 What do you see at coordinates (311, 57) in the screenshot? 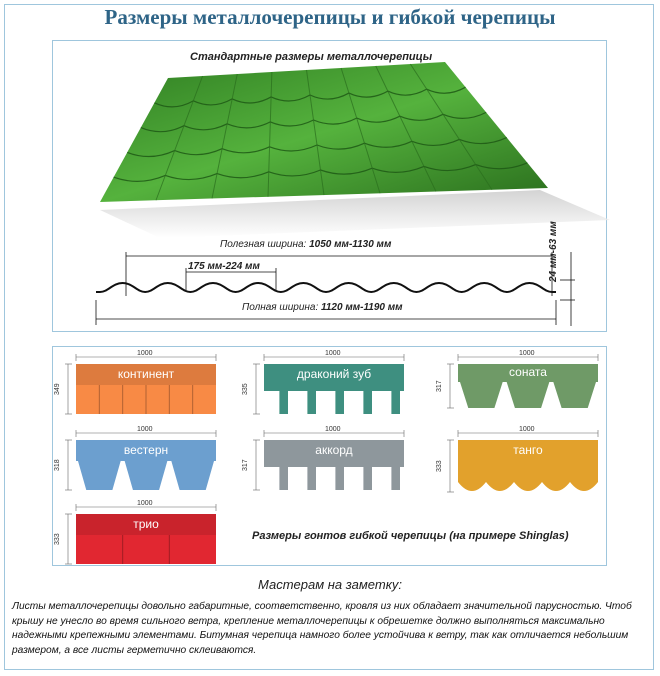
I see `metal-subtitle: Стандартные размеры металлочерепицы` at bounding box center [311, 57].